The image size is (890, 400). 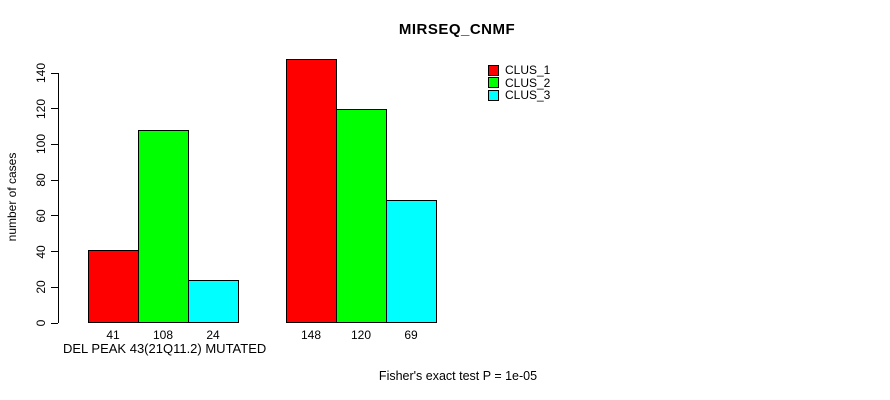 I want to click on fisher-test-footnote: Fisher's exact test P = 1e-05, so click(x=458, y=376).